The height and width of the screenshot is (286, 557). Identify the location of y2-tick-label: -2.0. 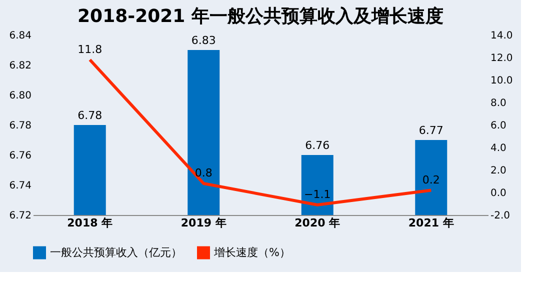
(500, 216).